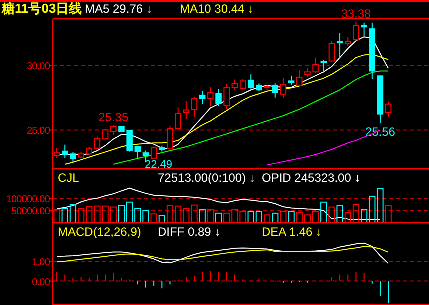  Describe the element at coordinates (31, 212) in the screenshot. I see `y-tick-label: 50000.00` at that location.